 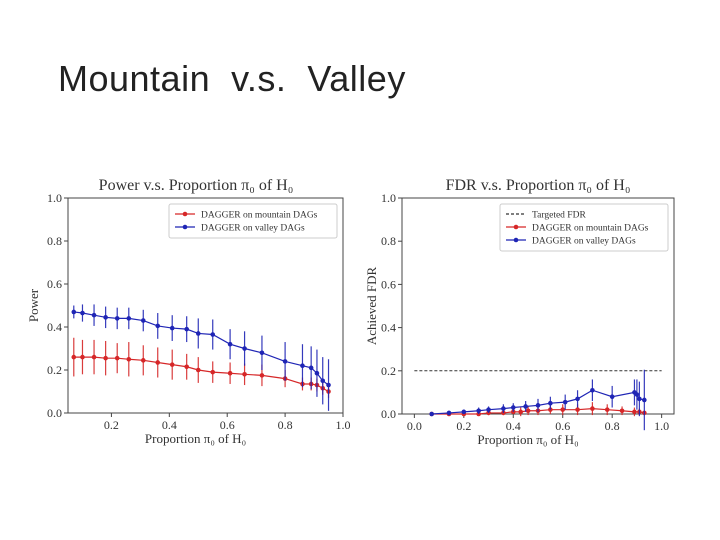 I want to click on y-axis-label: Power, so click(x=33, y=305).